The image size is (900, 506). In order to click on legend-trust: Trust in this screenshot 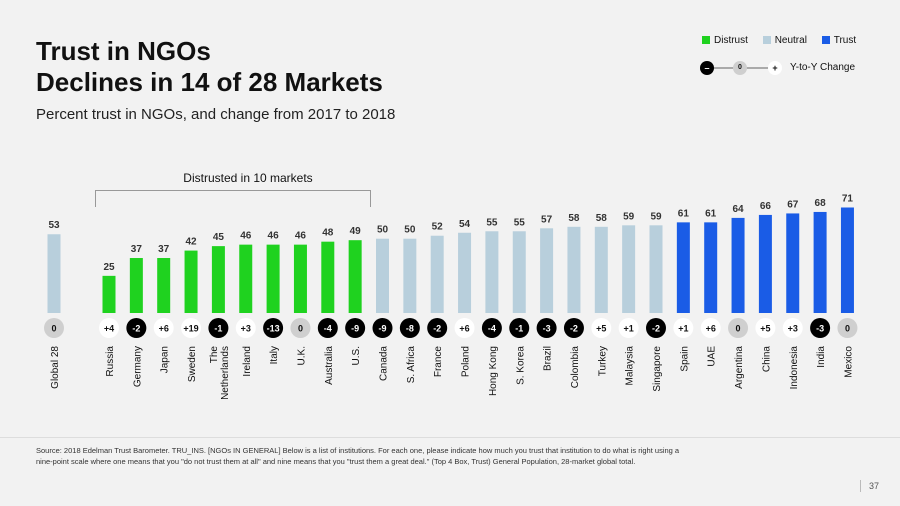, I will do `click(838, 40)`.